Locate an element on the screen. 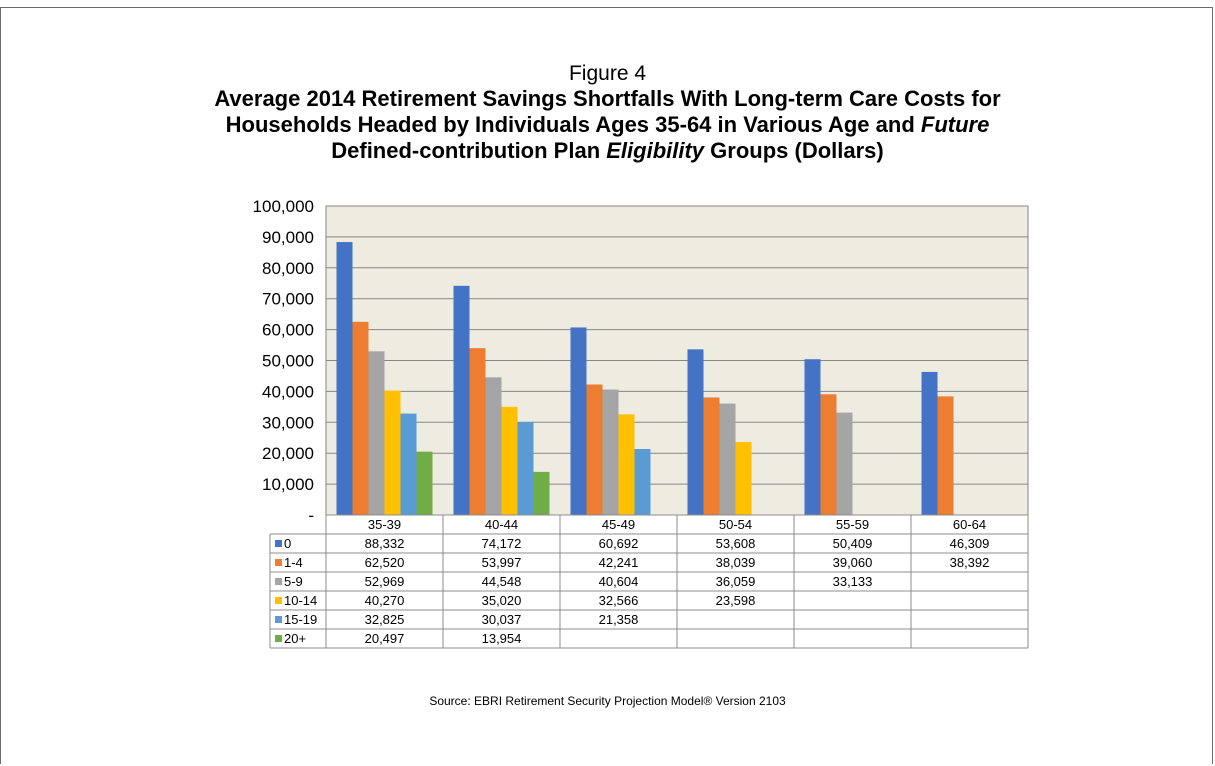  data-label: 53,997 is located at coordinates (502, 562).